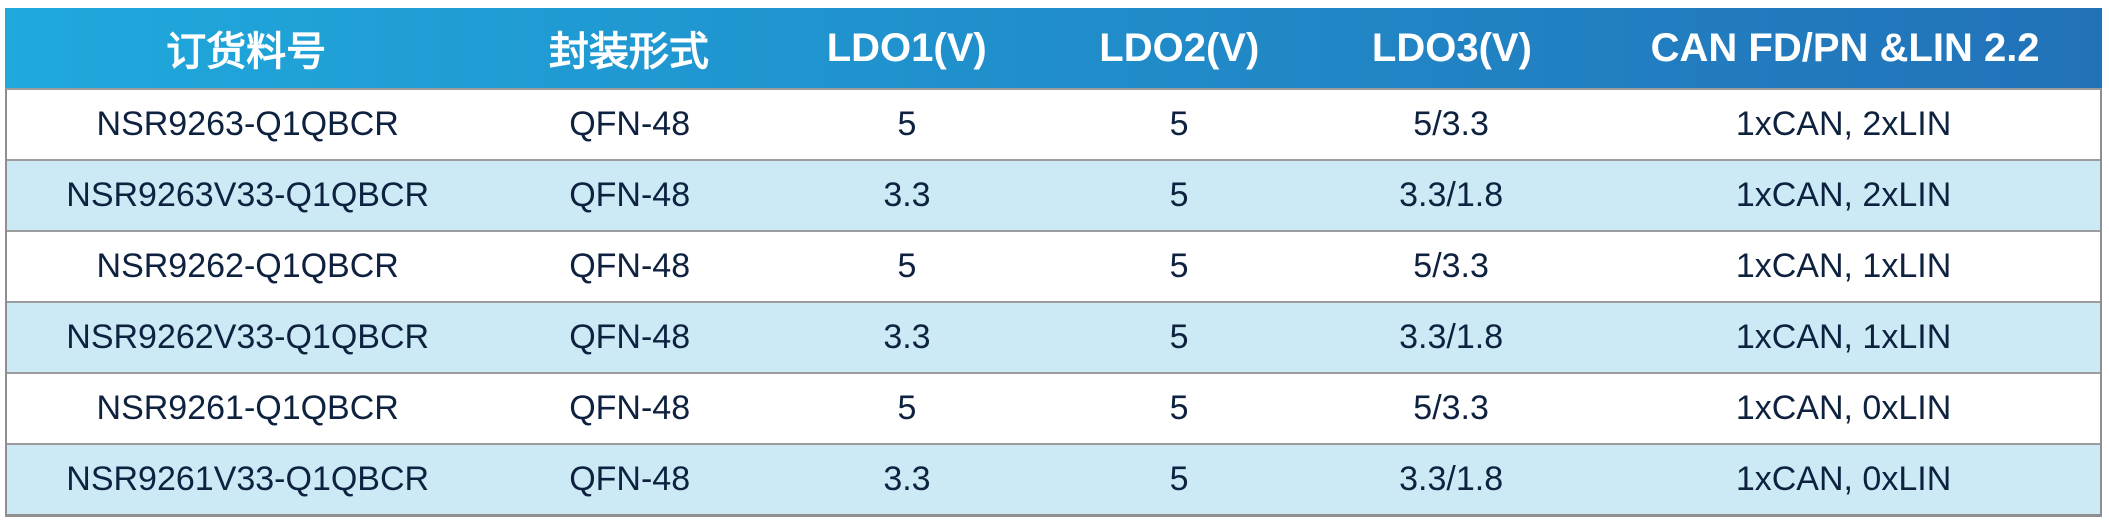 The width and height of the screenshot is (2109, 520). Describe the element at coordinates (1451, 47) in the screenshot. I see `header-cell-ldo3: LDO3(V)` at that location.